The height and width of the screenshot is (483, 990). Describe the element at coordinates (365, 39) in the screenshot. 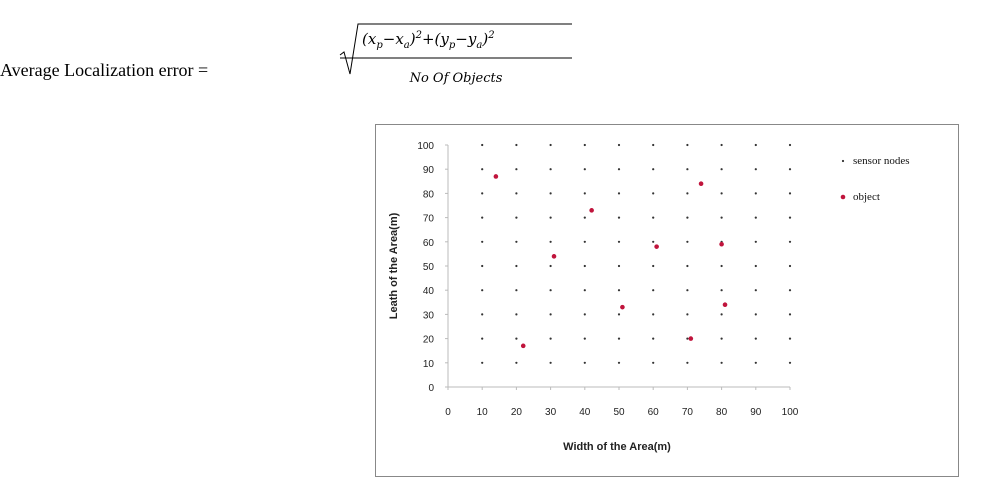

I see `eq-part: (` at that location.